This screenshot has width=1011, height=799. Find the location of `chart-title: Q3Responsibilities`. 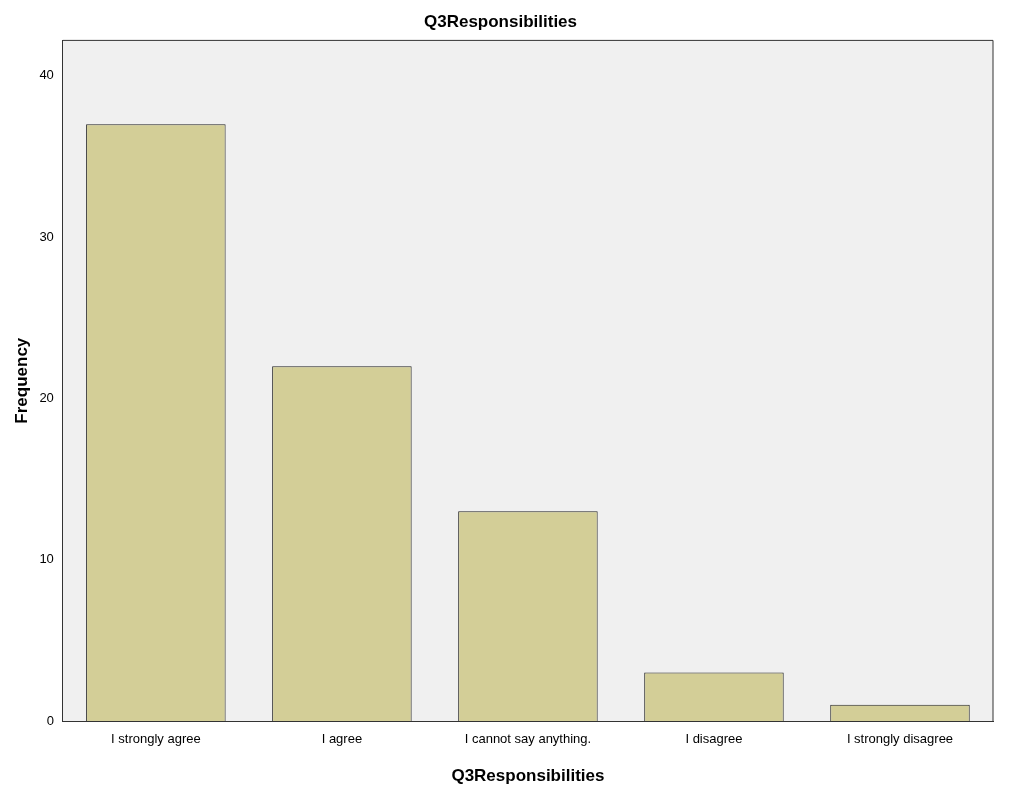

chart-title: Q3Responsibilities is located at coordinates (500, 21).